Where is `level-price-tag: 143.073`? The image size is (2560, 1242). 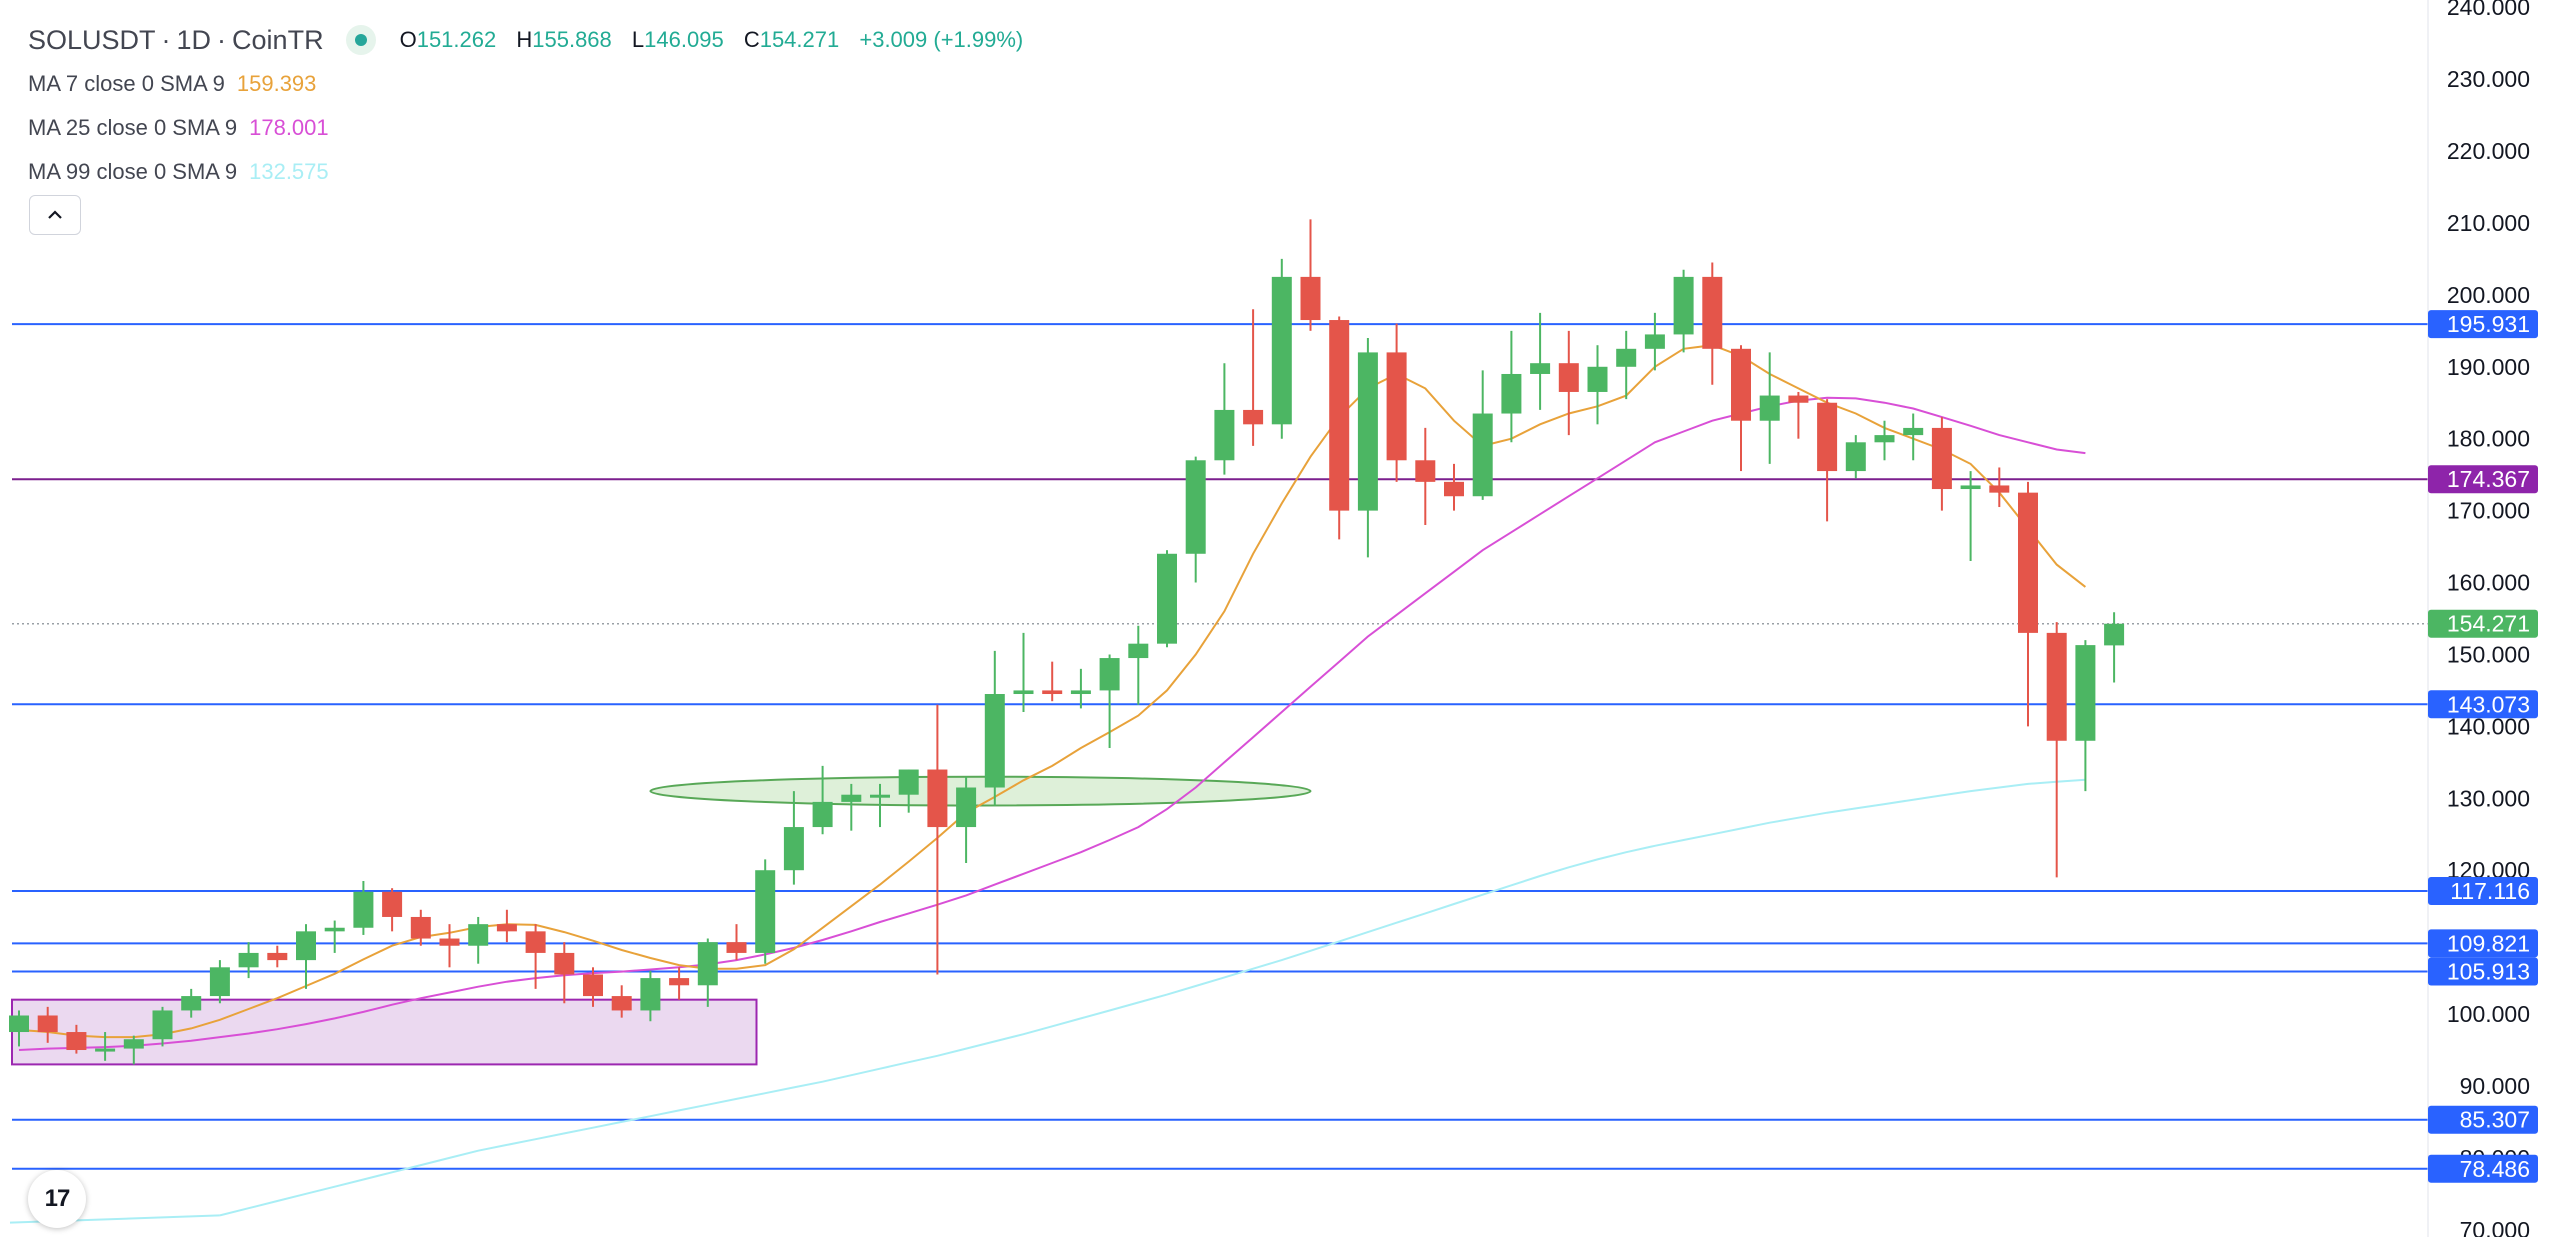 level-price-tag: 143.073 is located at coordinates (2483, 704).